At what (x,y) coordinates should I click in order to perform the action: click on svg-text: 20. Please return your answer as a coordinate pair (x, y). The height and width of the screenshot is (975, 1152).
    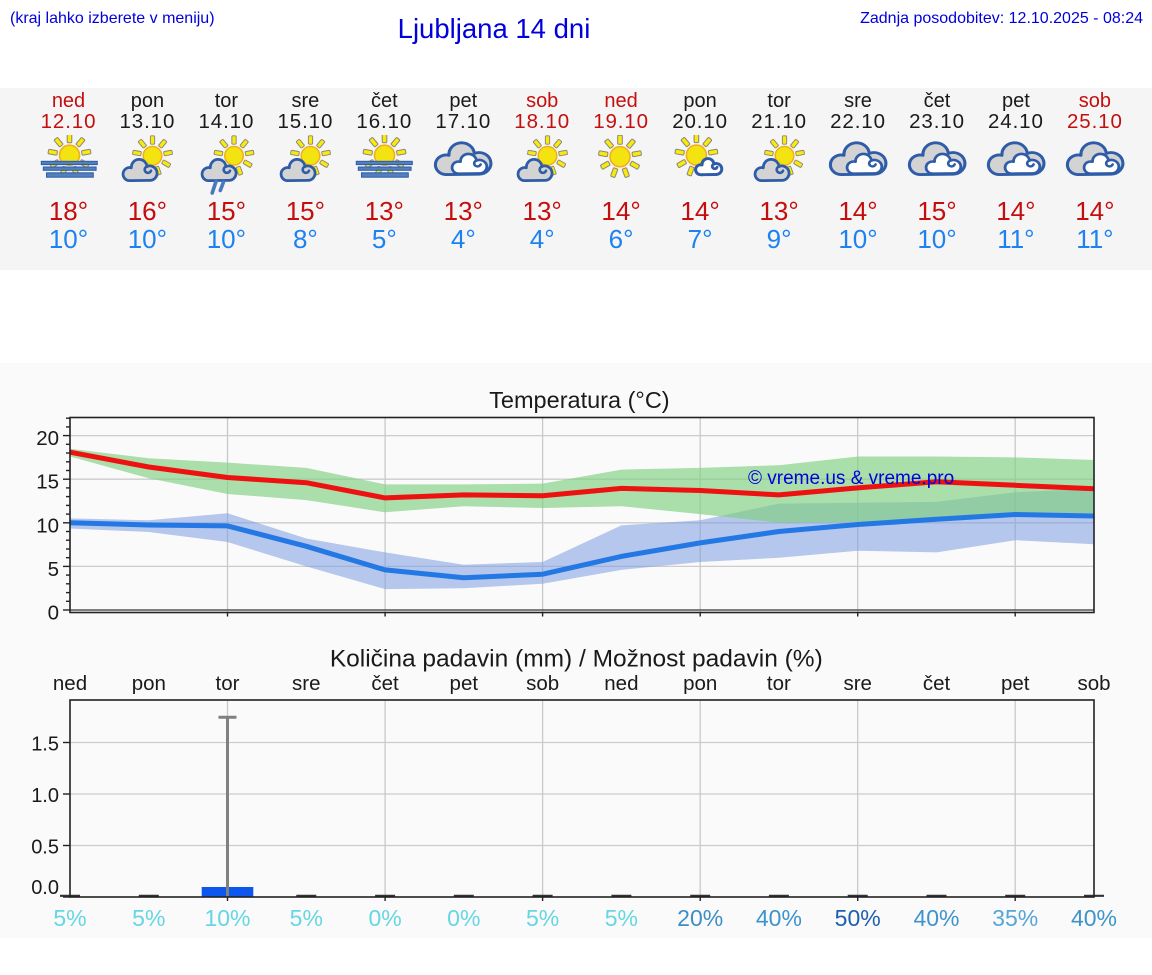
    Looking at the image, I should click on (47, 438).